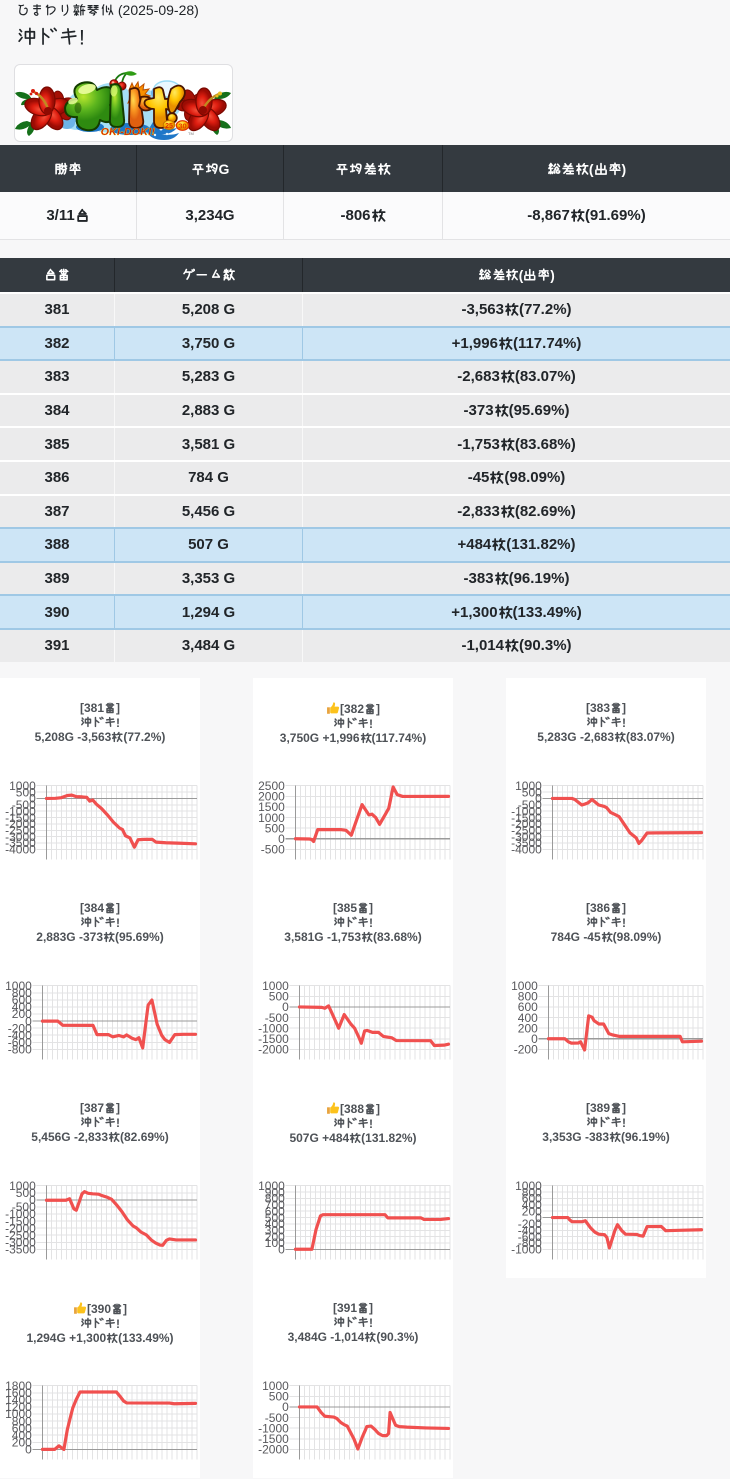 This screenshot has width=730, height=1479. Describe the element at coordinates (271, 785) in the screenshot. I see `svg-text: 2500` at that location.